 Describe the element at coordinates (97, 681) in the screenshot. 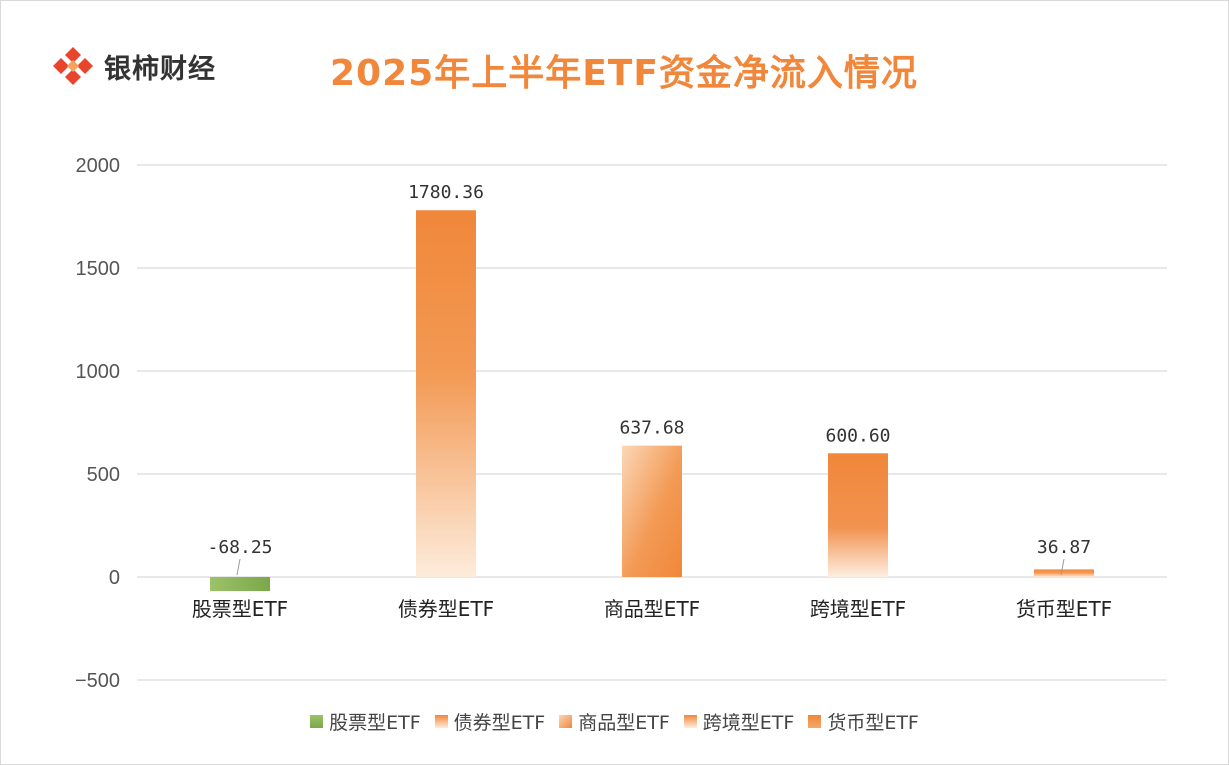

I see `y-tick-label: −500` at that location.